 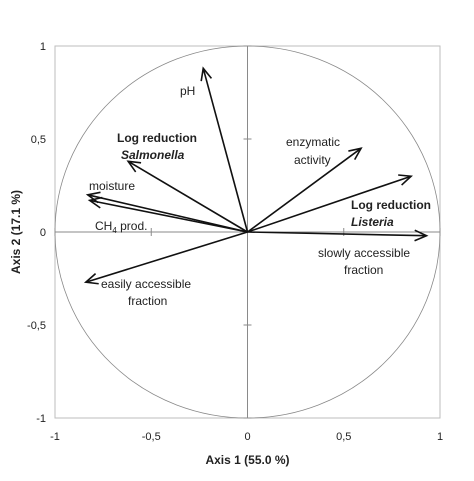 I want to click on arrowhead-salmonella, so click(x=134, y=166).